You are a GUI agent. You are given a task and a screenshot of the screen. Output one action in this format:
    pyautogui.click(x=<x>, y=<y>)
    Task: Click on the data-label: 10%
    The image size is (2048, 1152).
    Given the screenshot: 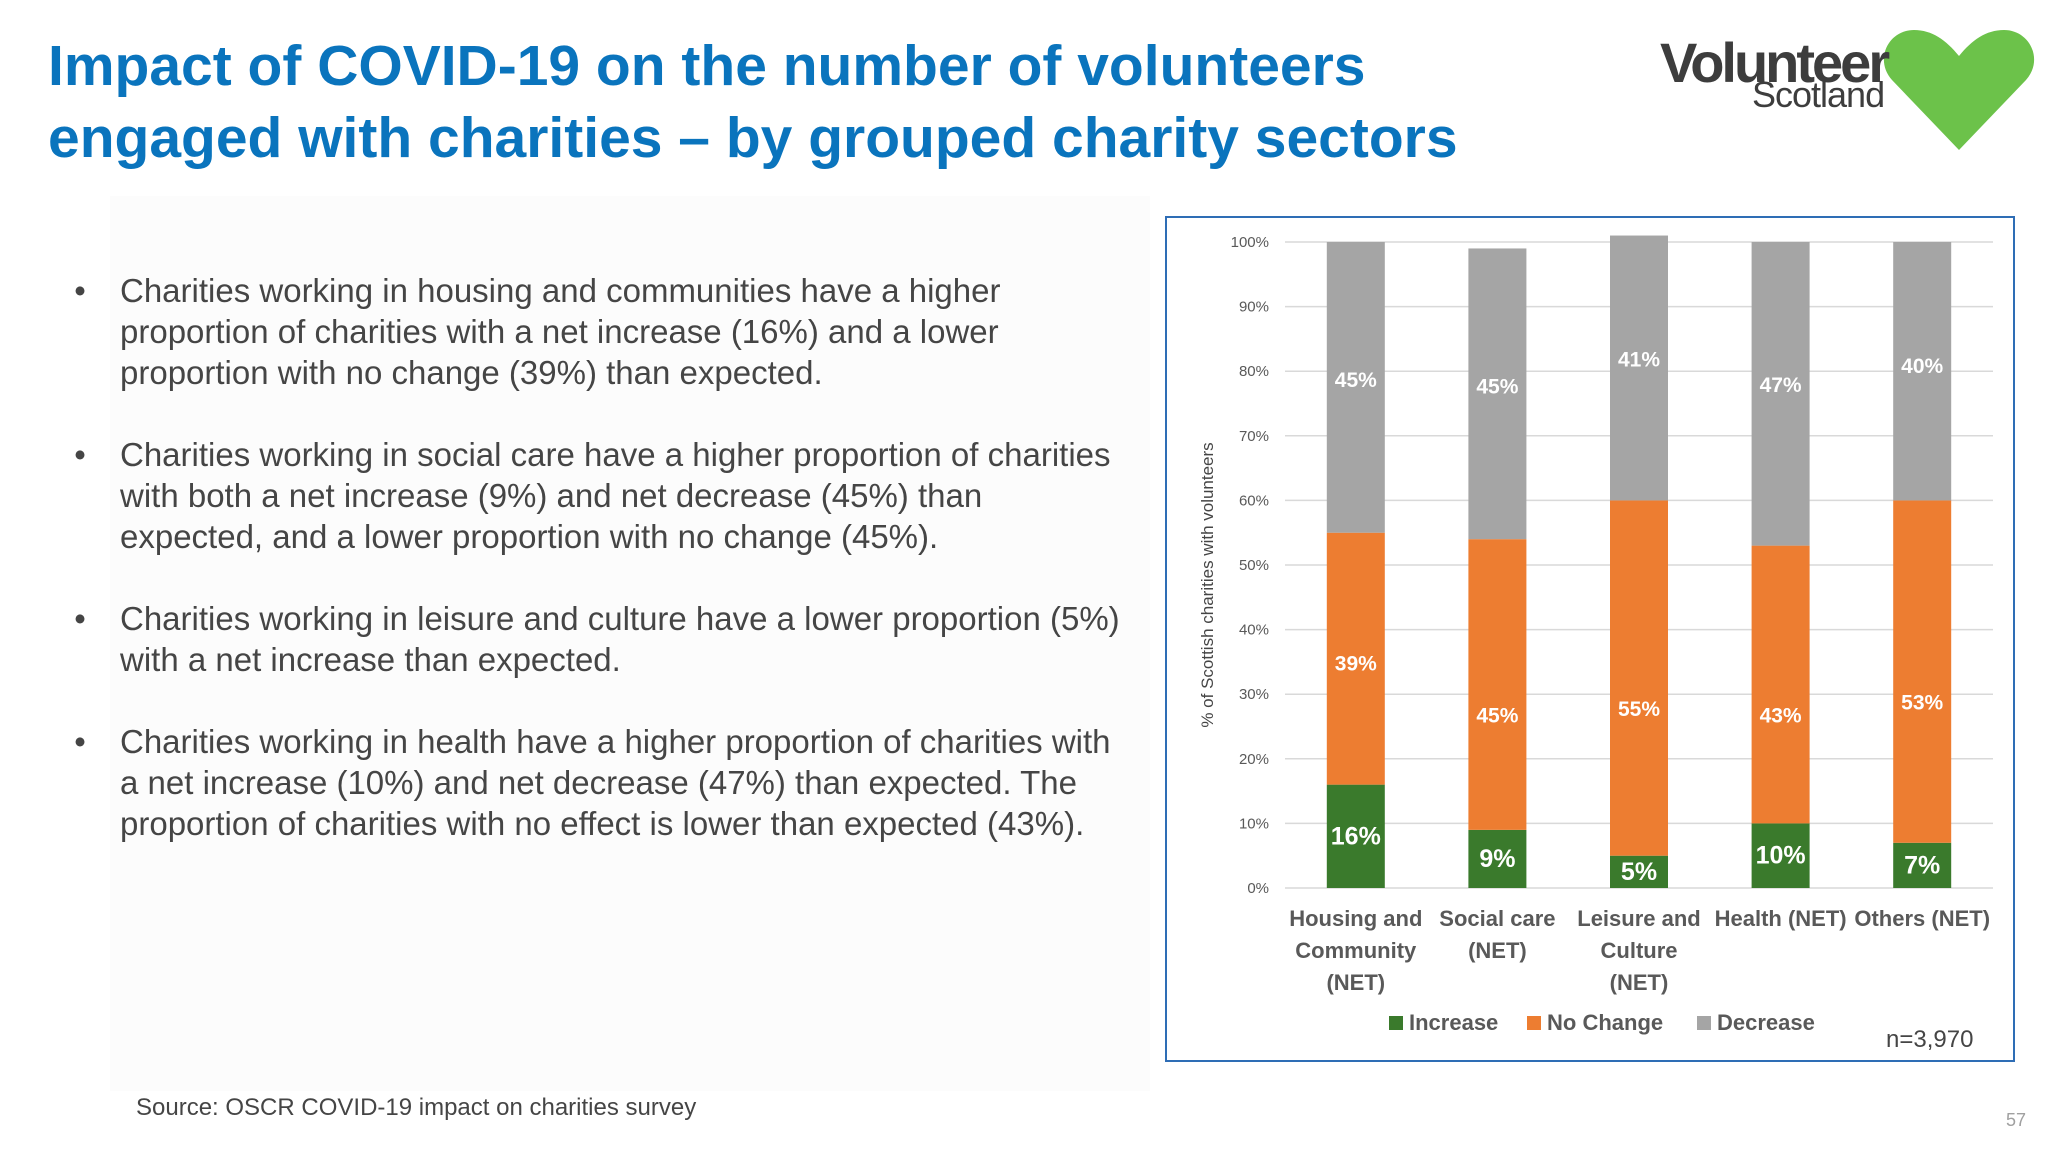 What is the action you would take?
    pyautogui.click(x=1781, y=856)
    